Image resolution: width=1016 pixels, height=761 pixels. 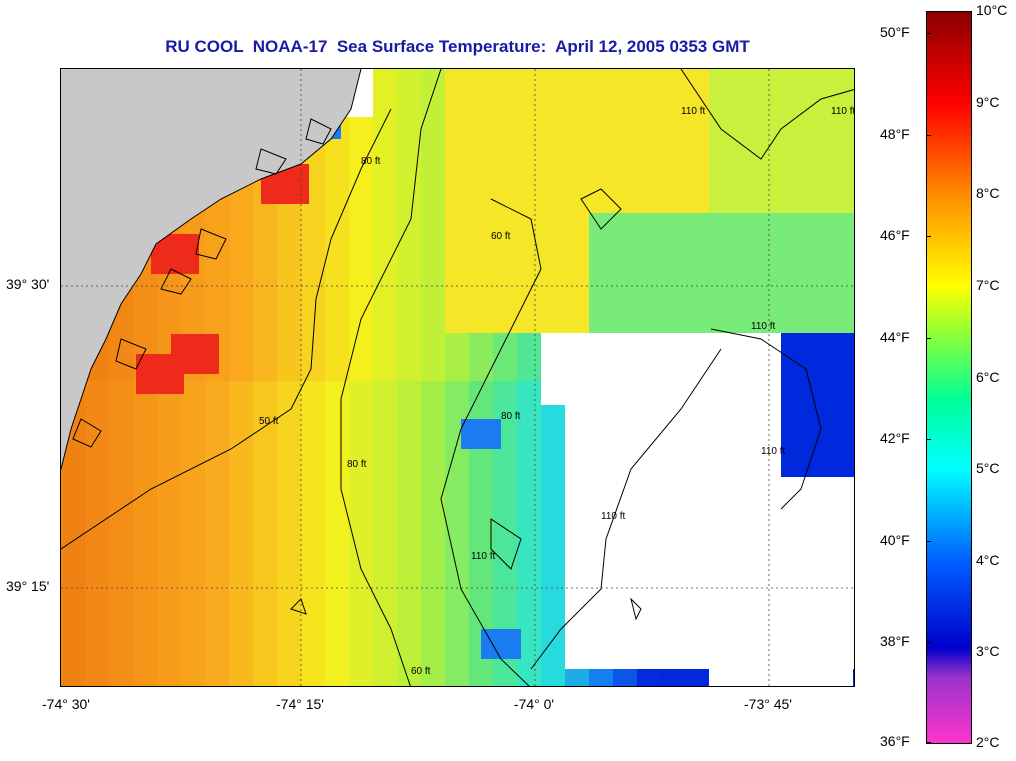 What do you see at coordinates (28, 586) in the screenshot?
I see `lat-label-39-15: 39° 15'` at bounding box center [28, 586].